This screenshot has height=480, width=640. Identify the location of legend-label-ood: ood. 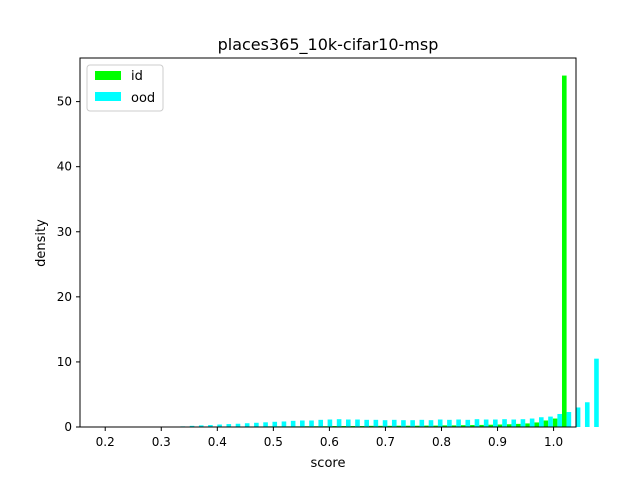
(143, 98).